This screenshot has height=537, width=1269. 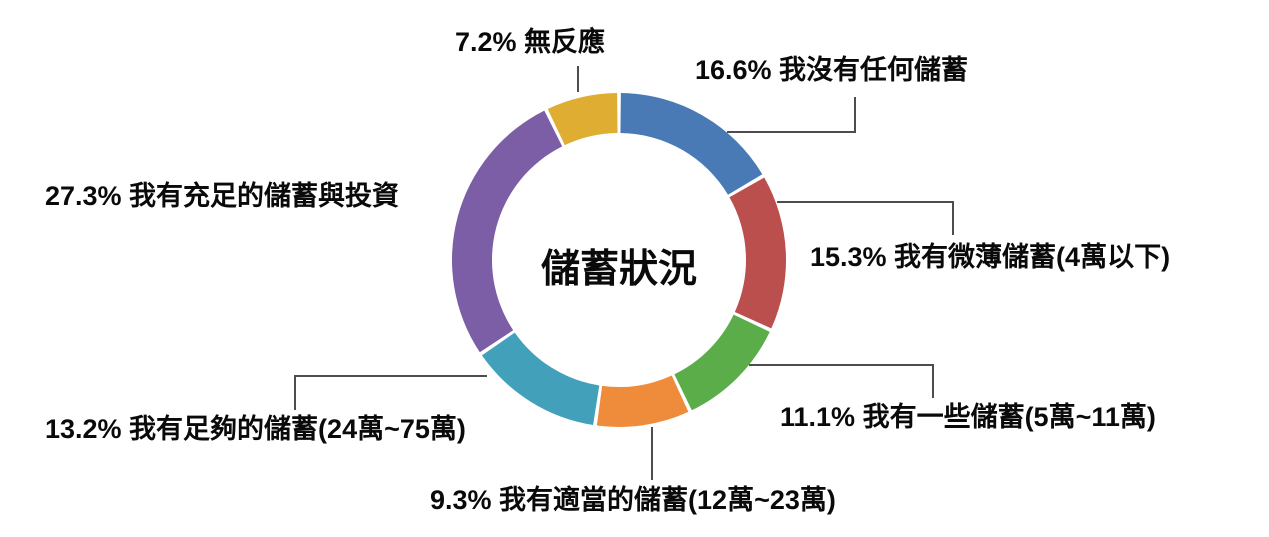 What do you see at coordinates (530, 42) in the screenshot?
I see `slice-label-no-response: 7.2% 無反應` at bounding box center [530, 42].